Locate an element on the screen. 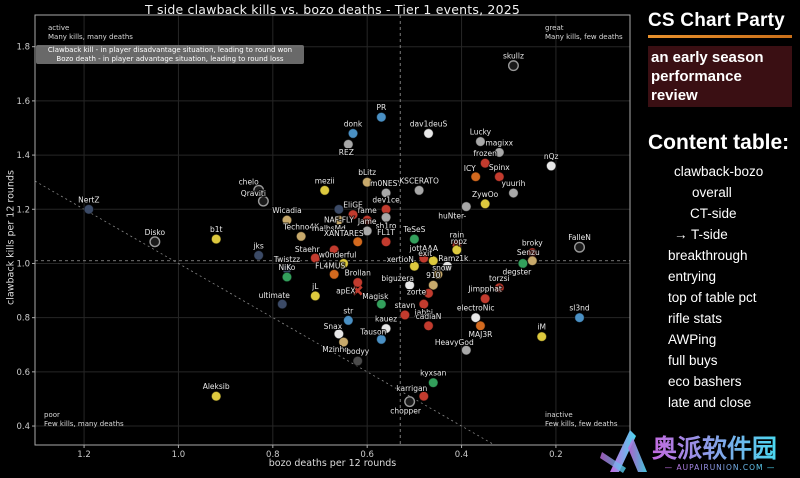 This screenshot has width=800, height=478. point-label: w0nderful is located at coordinates (338, 254).